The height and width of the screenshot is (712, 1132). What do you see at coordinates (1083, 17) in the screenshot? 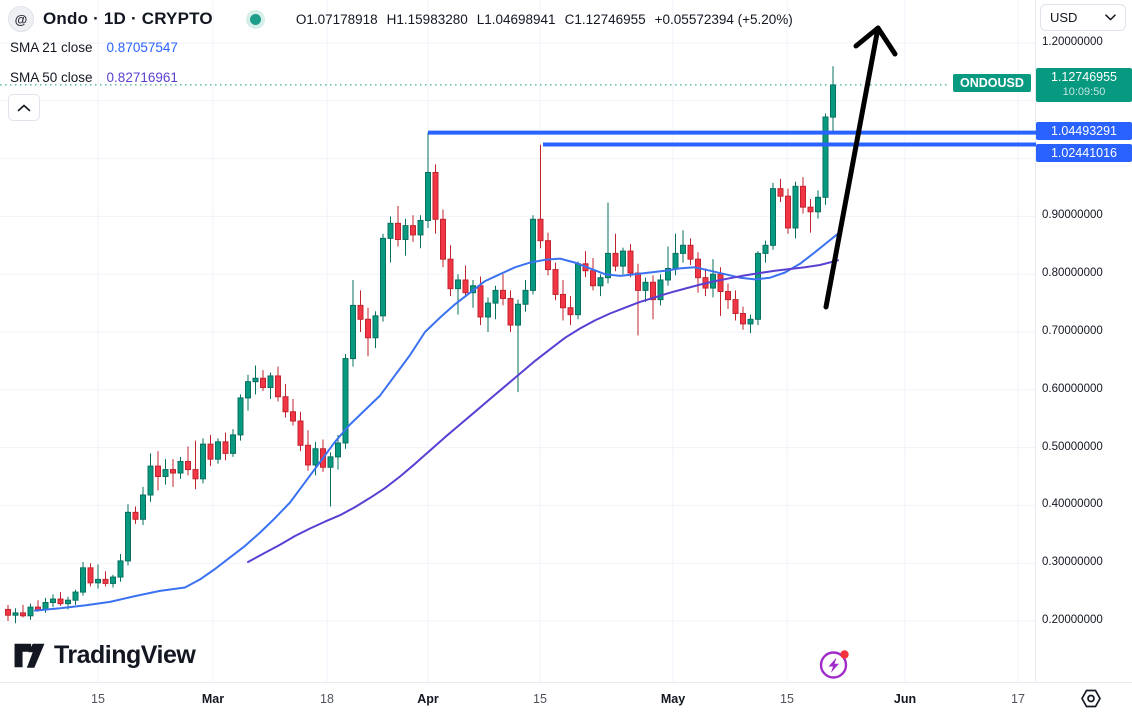
I see `currency-dropdown: USD` at bounding box center [1083, 17].